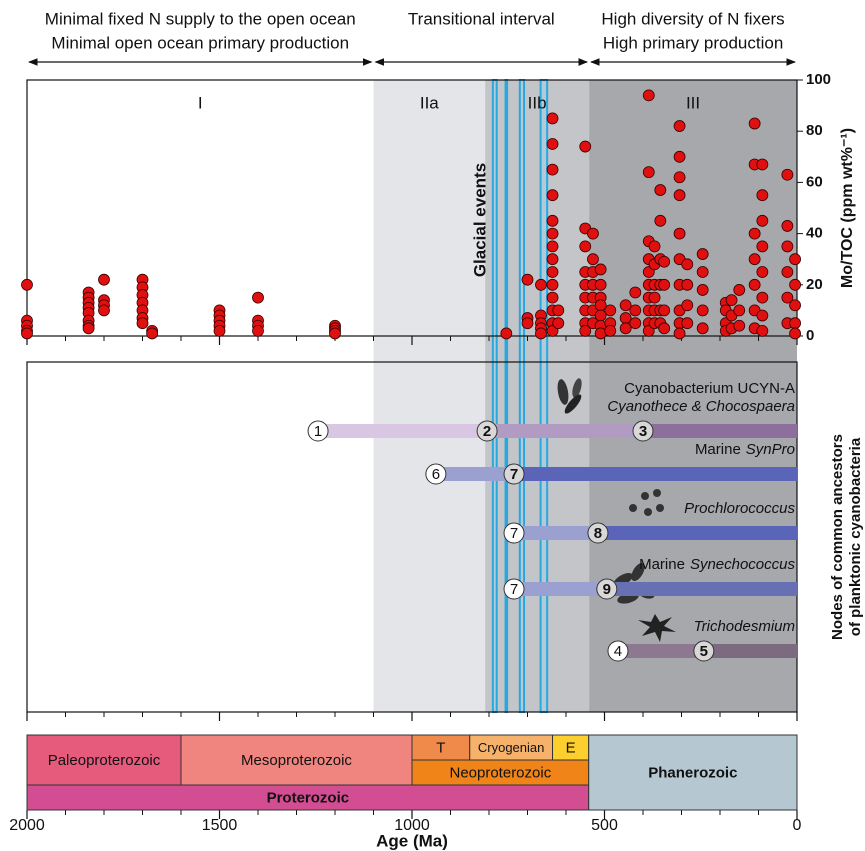  I want to click on header-text: Minimal fixed N supply to the open ocean, so click(200, 18).